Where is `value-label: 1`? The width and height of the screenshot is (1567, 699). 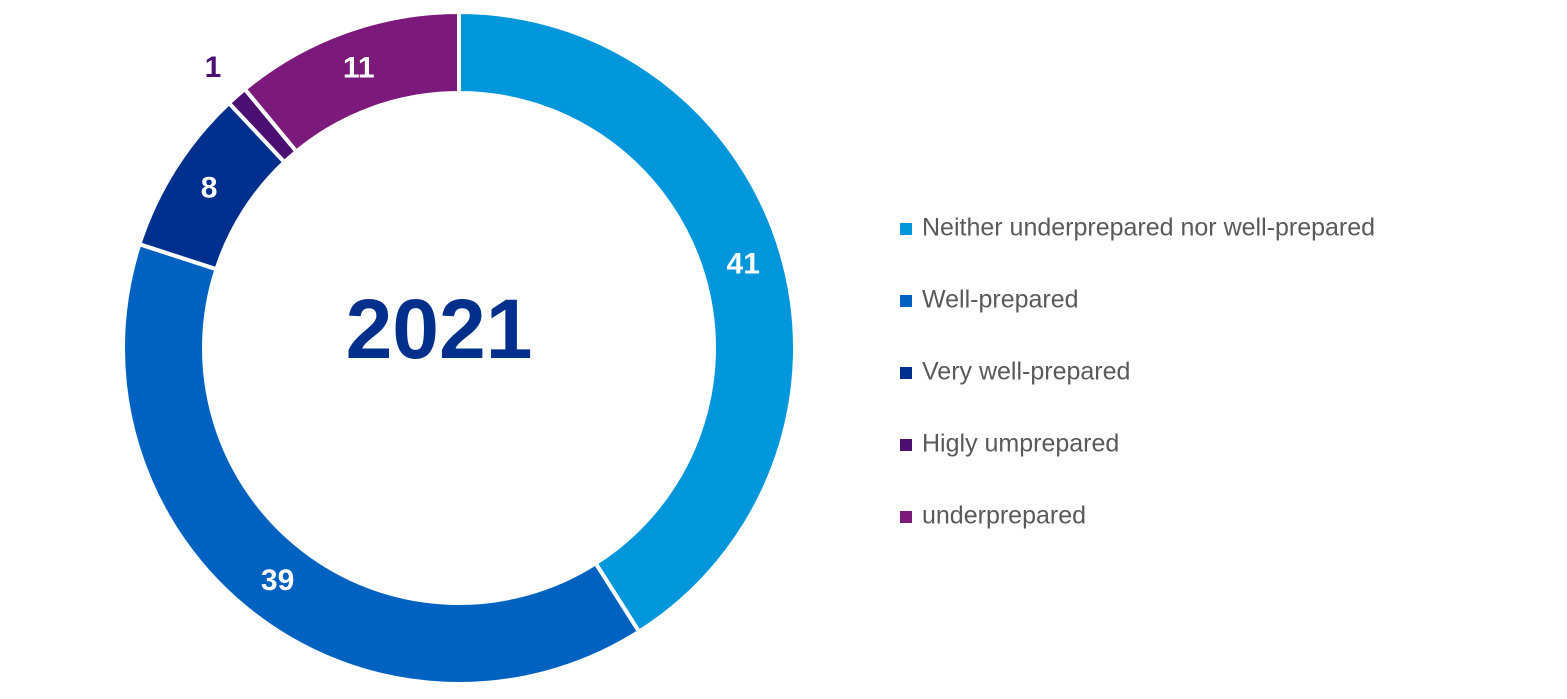
value-label: 1 is located at coordinates (213, 67).